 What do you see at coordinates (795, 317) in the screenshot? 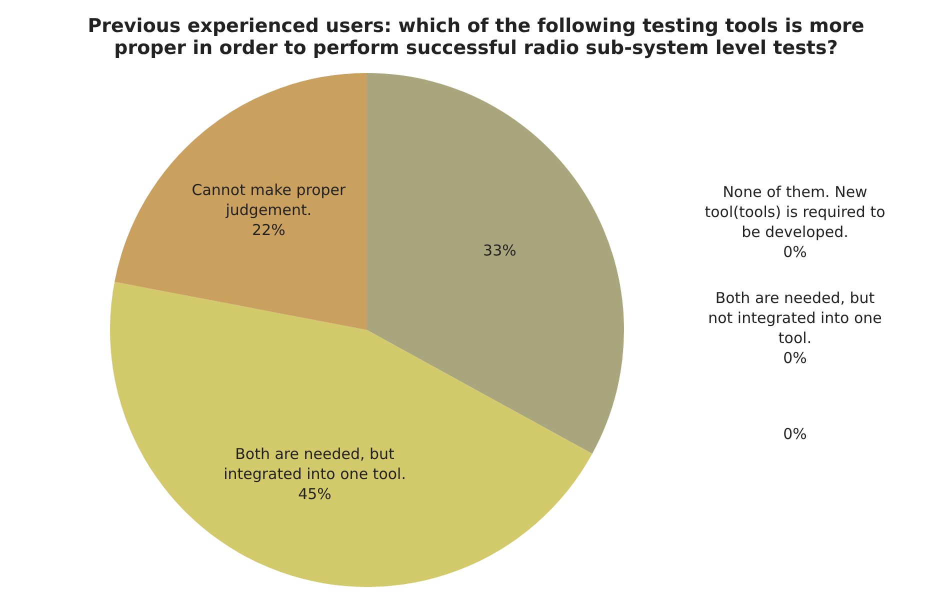
I see `category-label: Both are needed, but not integrated into one tool.` at bounding box center [795, 317].